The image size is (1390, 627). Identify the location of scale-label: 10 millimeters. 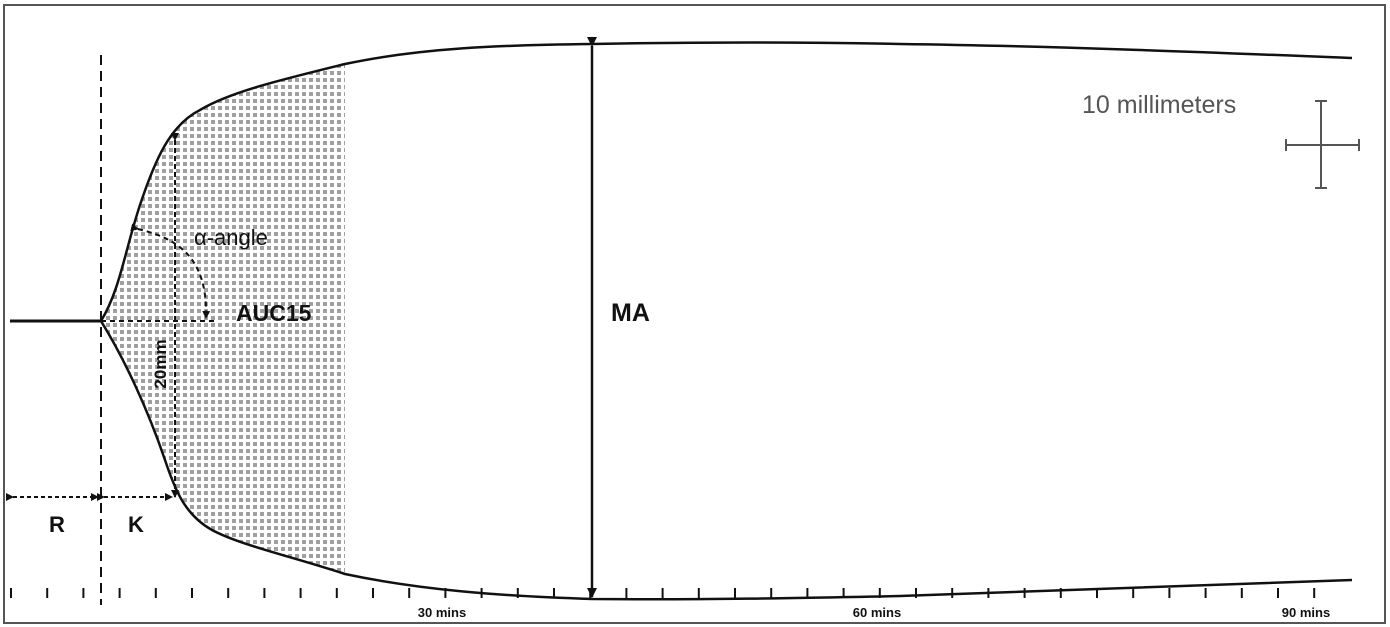
(1159, 105).